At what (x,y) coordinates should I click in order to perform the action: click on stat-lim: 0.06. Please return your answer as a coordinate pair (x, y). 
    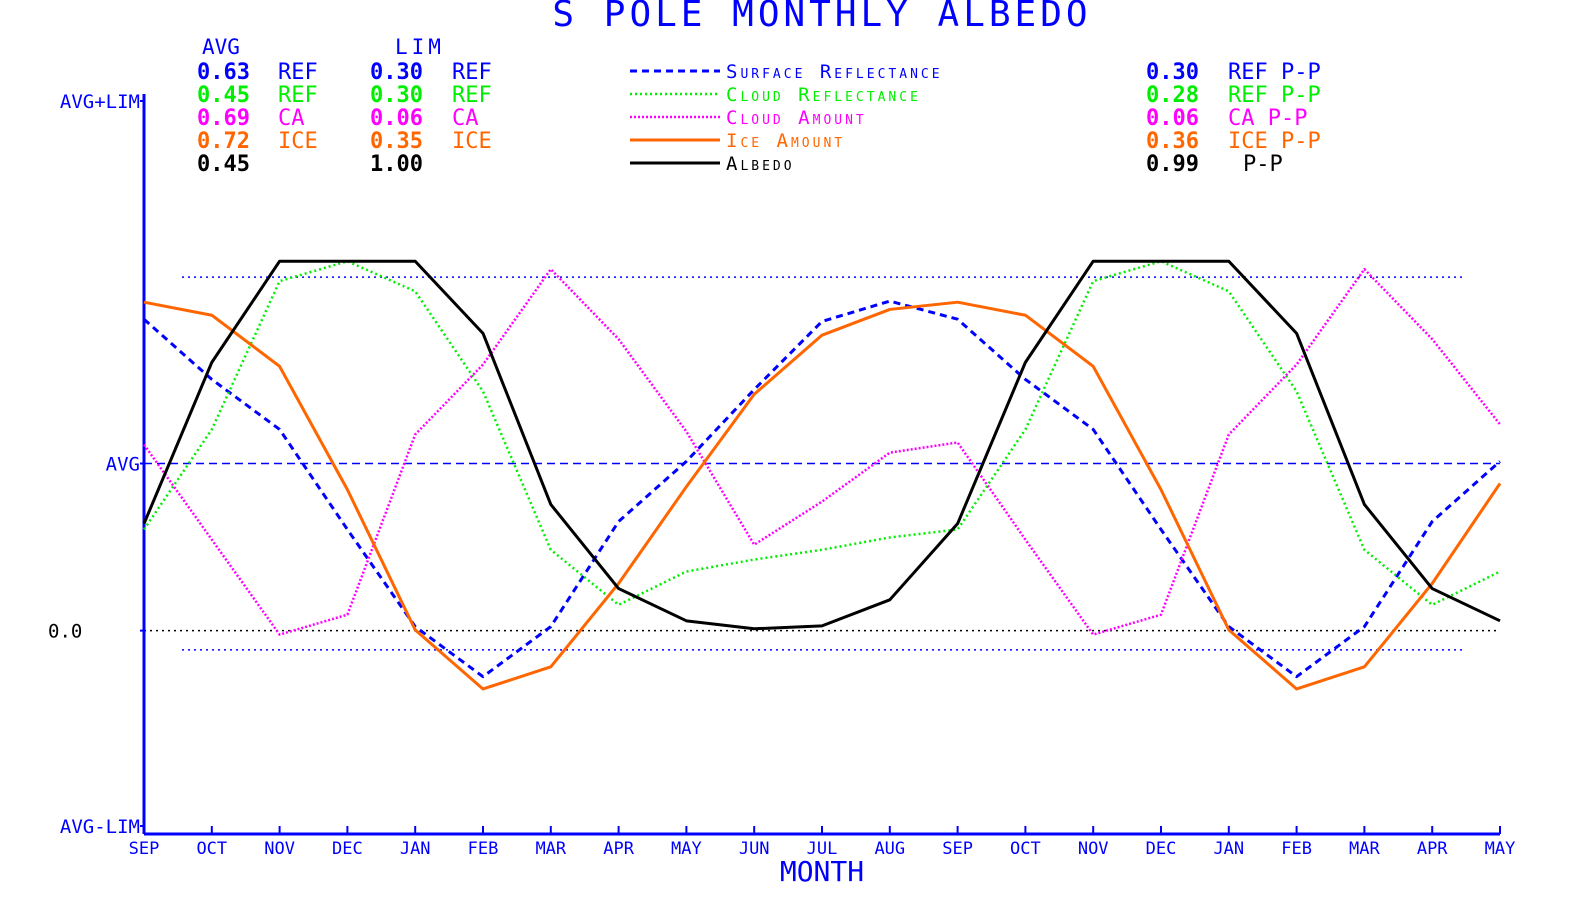
    Looking at the image, I should click on (396, 118).